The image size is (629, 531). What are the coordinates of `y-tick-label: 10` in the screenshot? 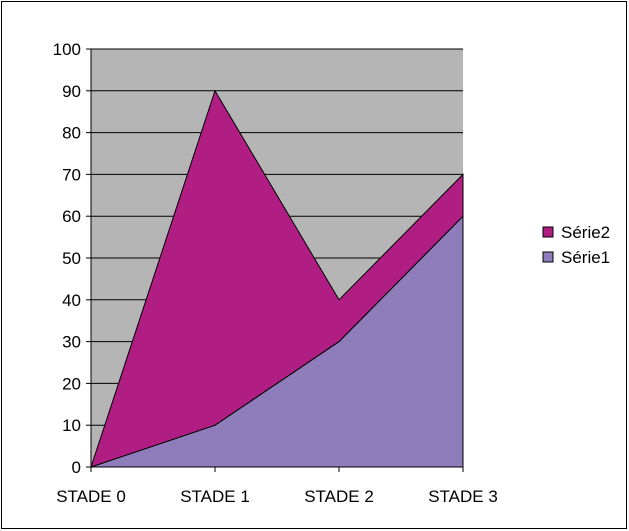 It's located at (71, 425).